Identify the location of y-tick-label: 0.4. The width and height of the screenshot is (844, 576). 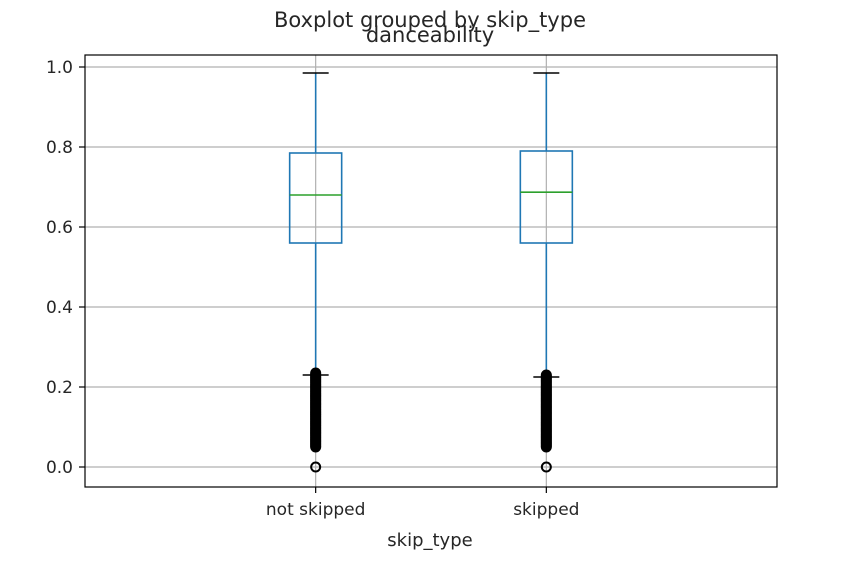
(59, 308).